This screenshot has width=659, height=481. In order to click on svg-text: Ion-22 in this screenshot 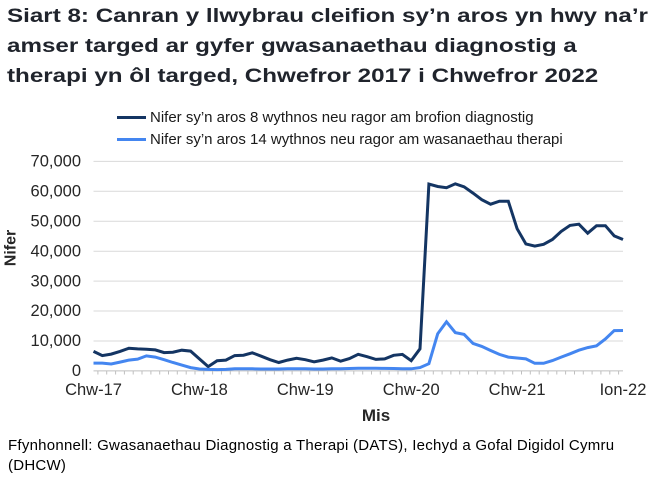, I will do `click(623, 390)`.